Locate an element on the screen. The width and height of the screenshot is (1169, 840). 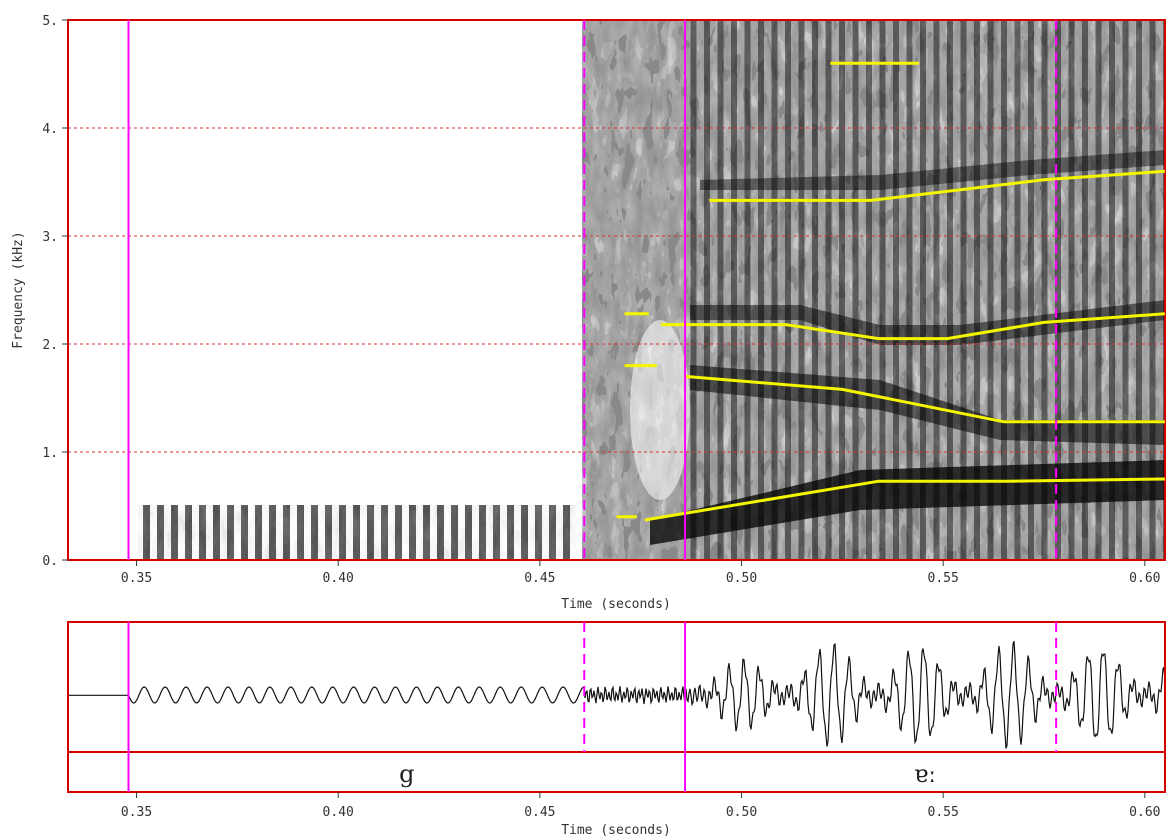
y-tick-label: 4. is located at coordinates (50, 129).